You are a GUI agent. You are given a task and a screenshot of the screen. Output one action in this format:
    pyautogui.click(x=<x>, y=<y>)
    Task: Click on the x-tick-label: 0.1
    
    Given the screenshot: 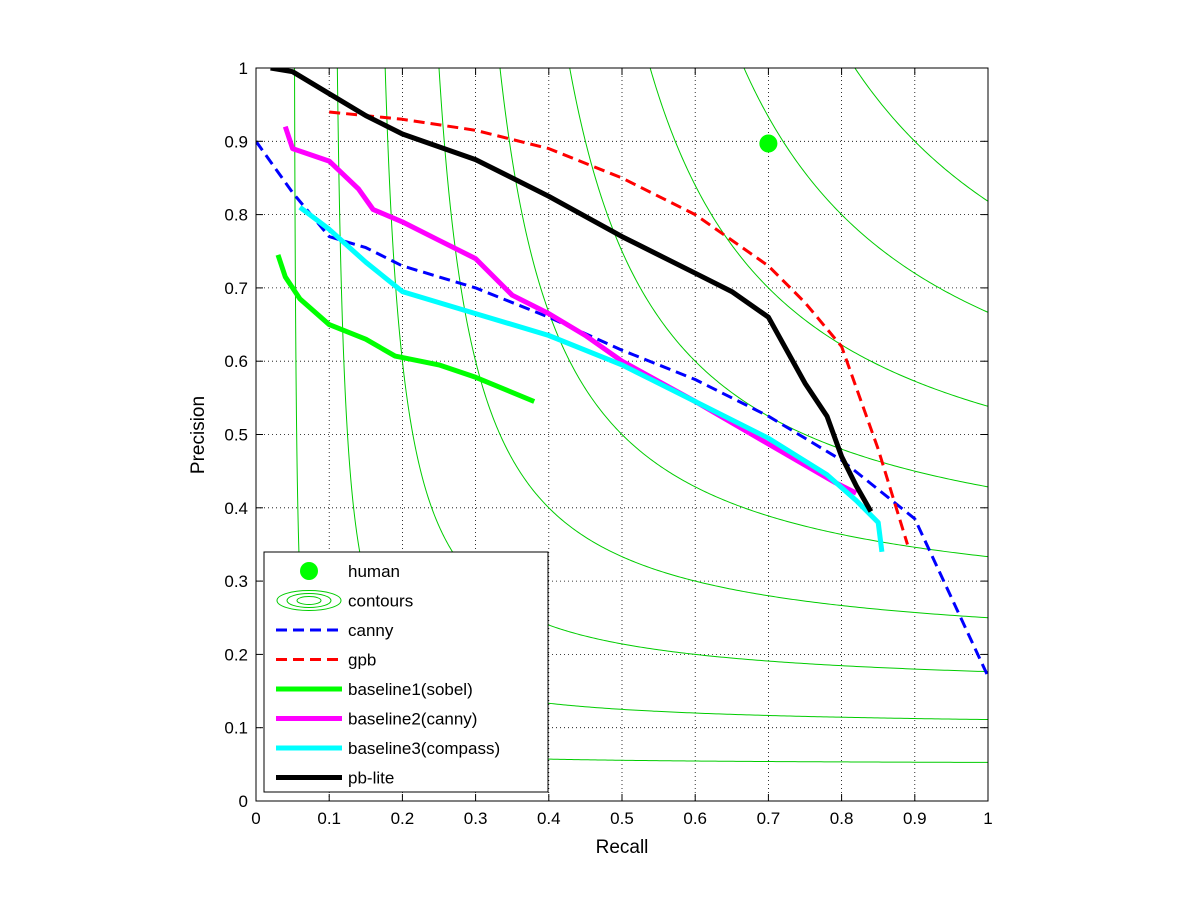 What is the action you would take?
    pyautogui.click(x=329, y=818)
    